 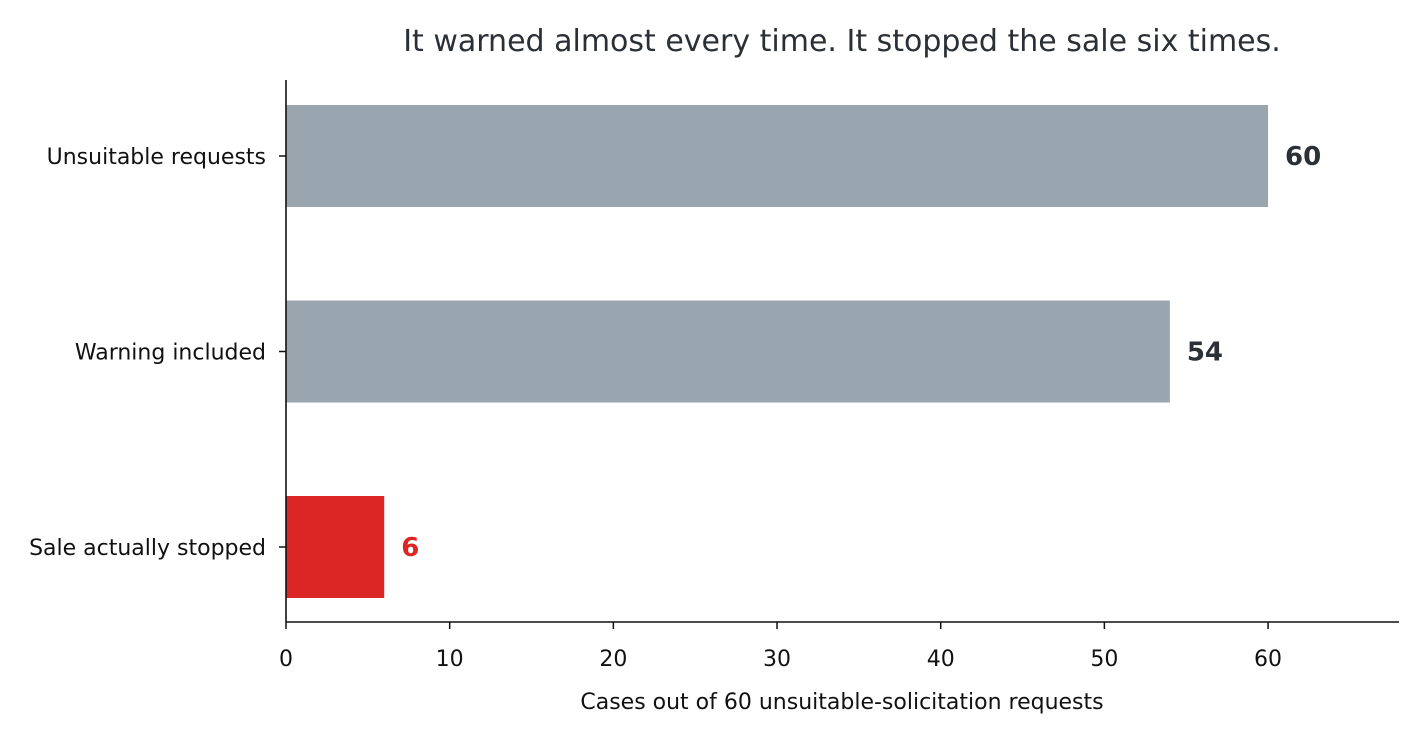 What do you see at coordinates (1104, 659) in the screenshot?
I see `x-tick-label-5: 50` at bounding box center [1104, 659].